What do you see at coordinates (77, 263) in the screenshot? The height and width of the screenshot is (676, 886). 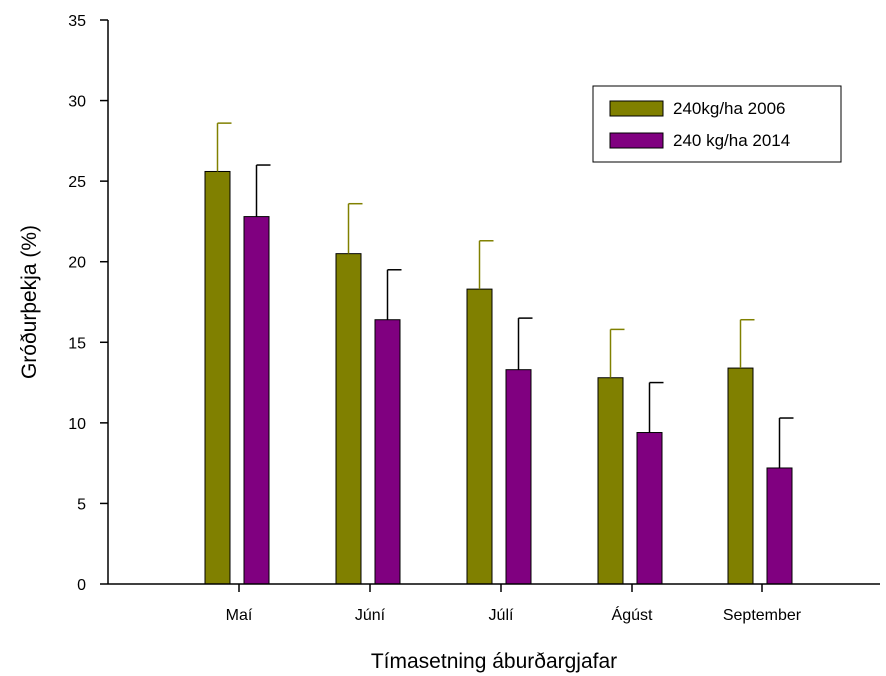 I see `y-tick-label: 20` at bounding box center [77, 263].